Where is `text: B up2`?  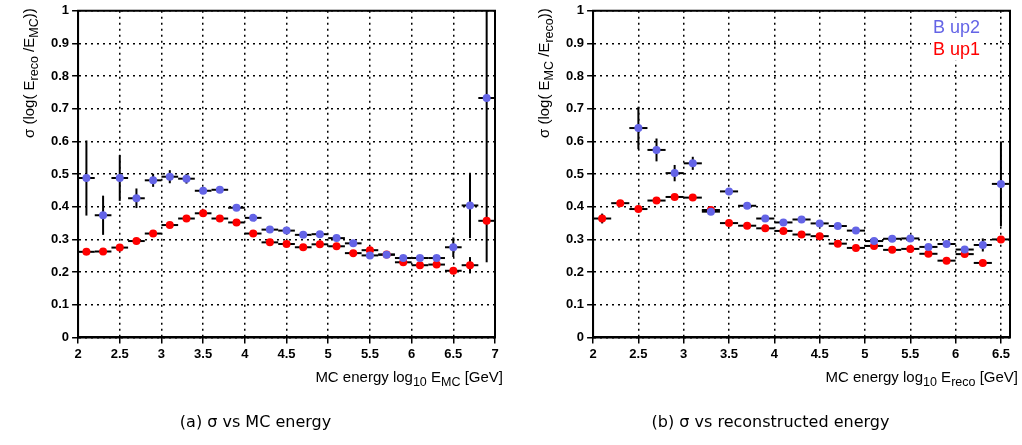
text: B up2 is located at coordinates (956, 26).